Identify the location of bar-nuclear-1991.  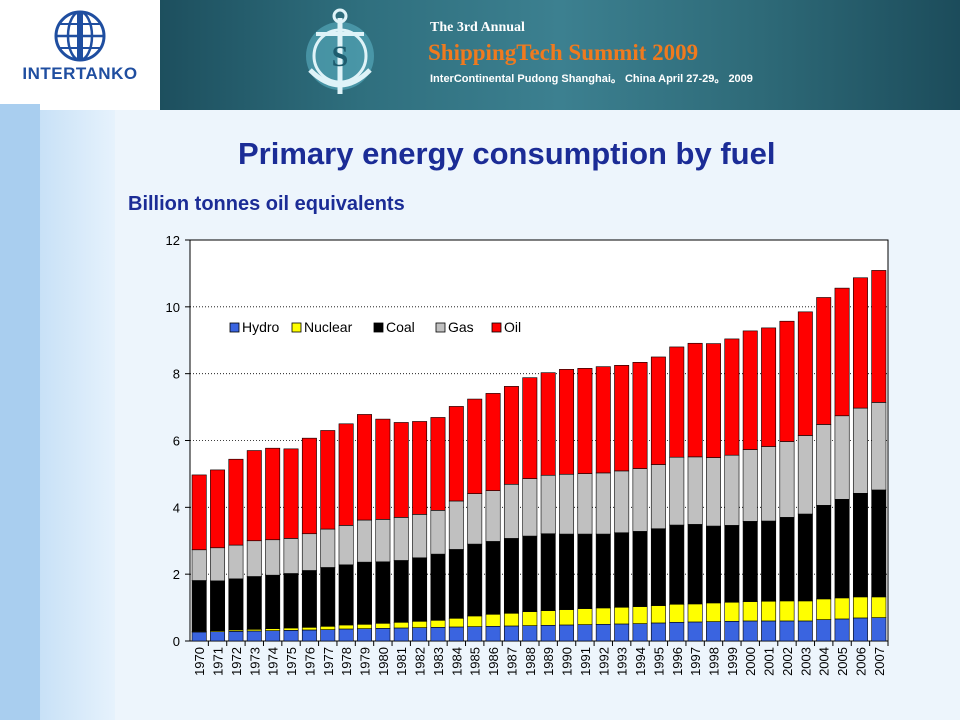
(585, 616).